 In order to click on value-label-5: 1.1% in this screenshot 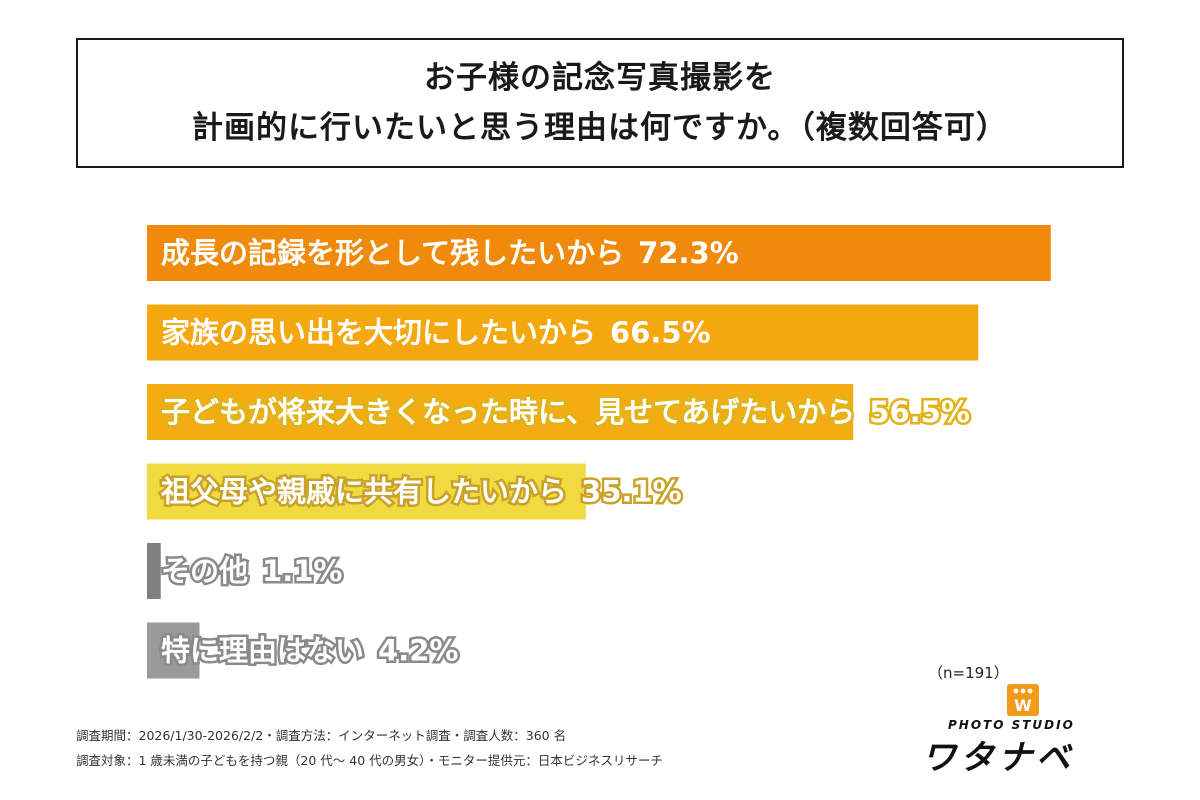, I will do `click(302, 571)`.